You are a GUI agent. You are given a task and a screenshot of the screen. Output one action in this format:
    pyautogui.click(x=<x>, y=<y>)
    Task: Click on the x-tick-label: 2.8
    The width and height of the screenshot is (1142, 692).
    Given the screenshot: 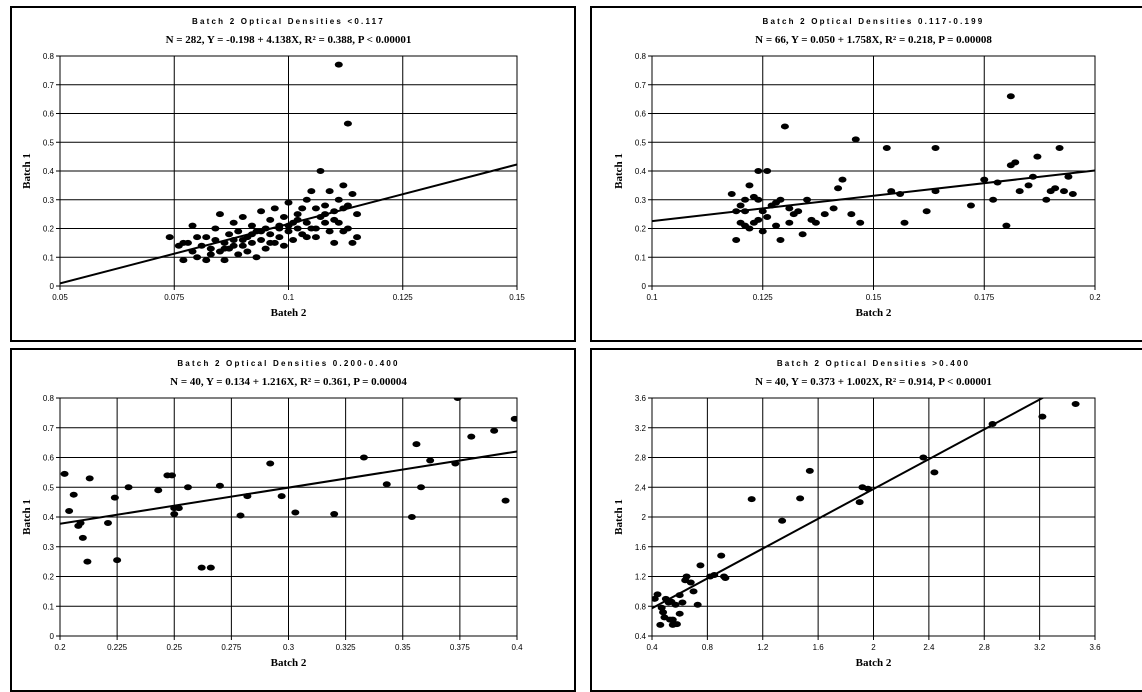 What is the action you would take?
    pyautogui.click(x=985, y=647)
    